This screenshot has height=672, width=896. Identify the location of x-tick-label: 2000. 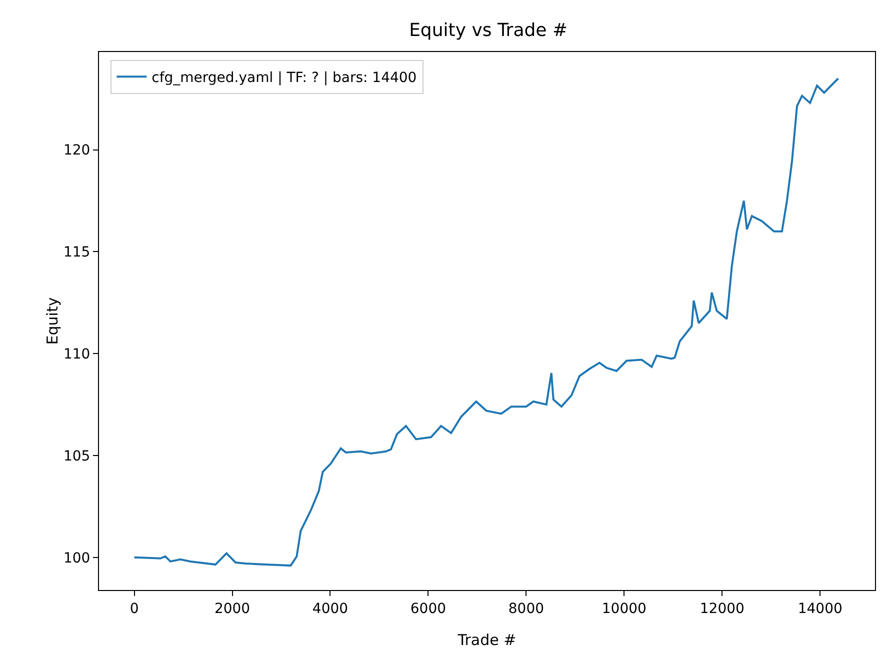
(232, 608).